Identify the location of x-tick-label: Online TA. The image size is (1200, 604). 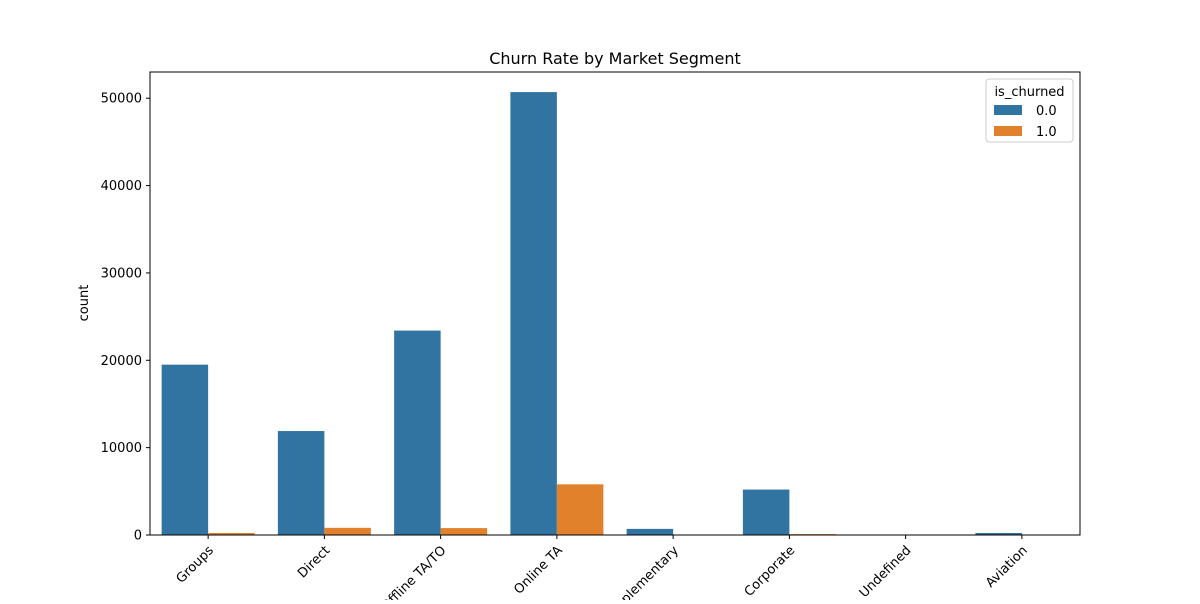
(538, 570).